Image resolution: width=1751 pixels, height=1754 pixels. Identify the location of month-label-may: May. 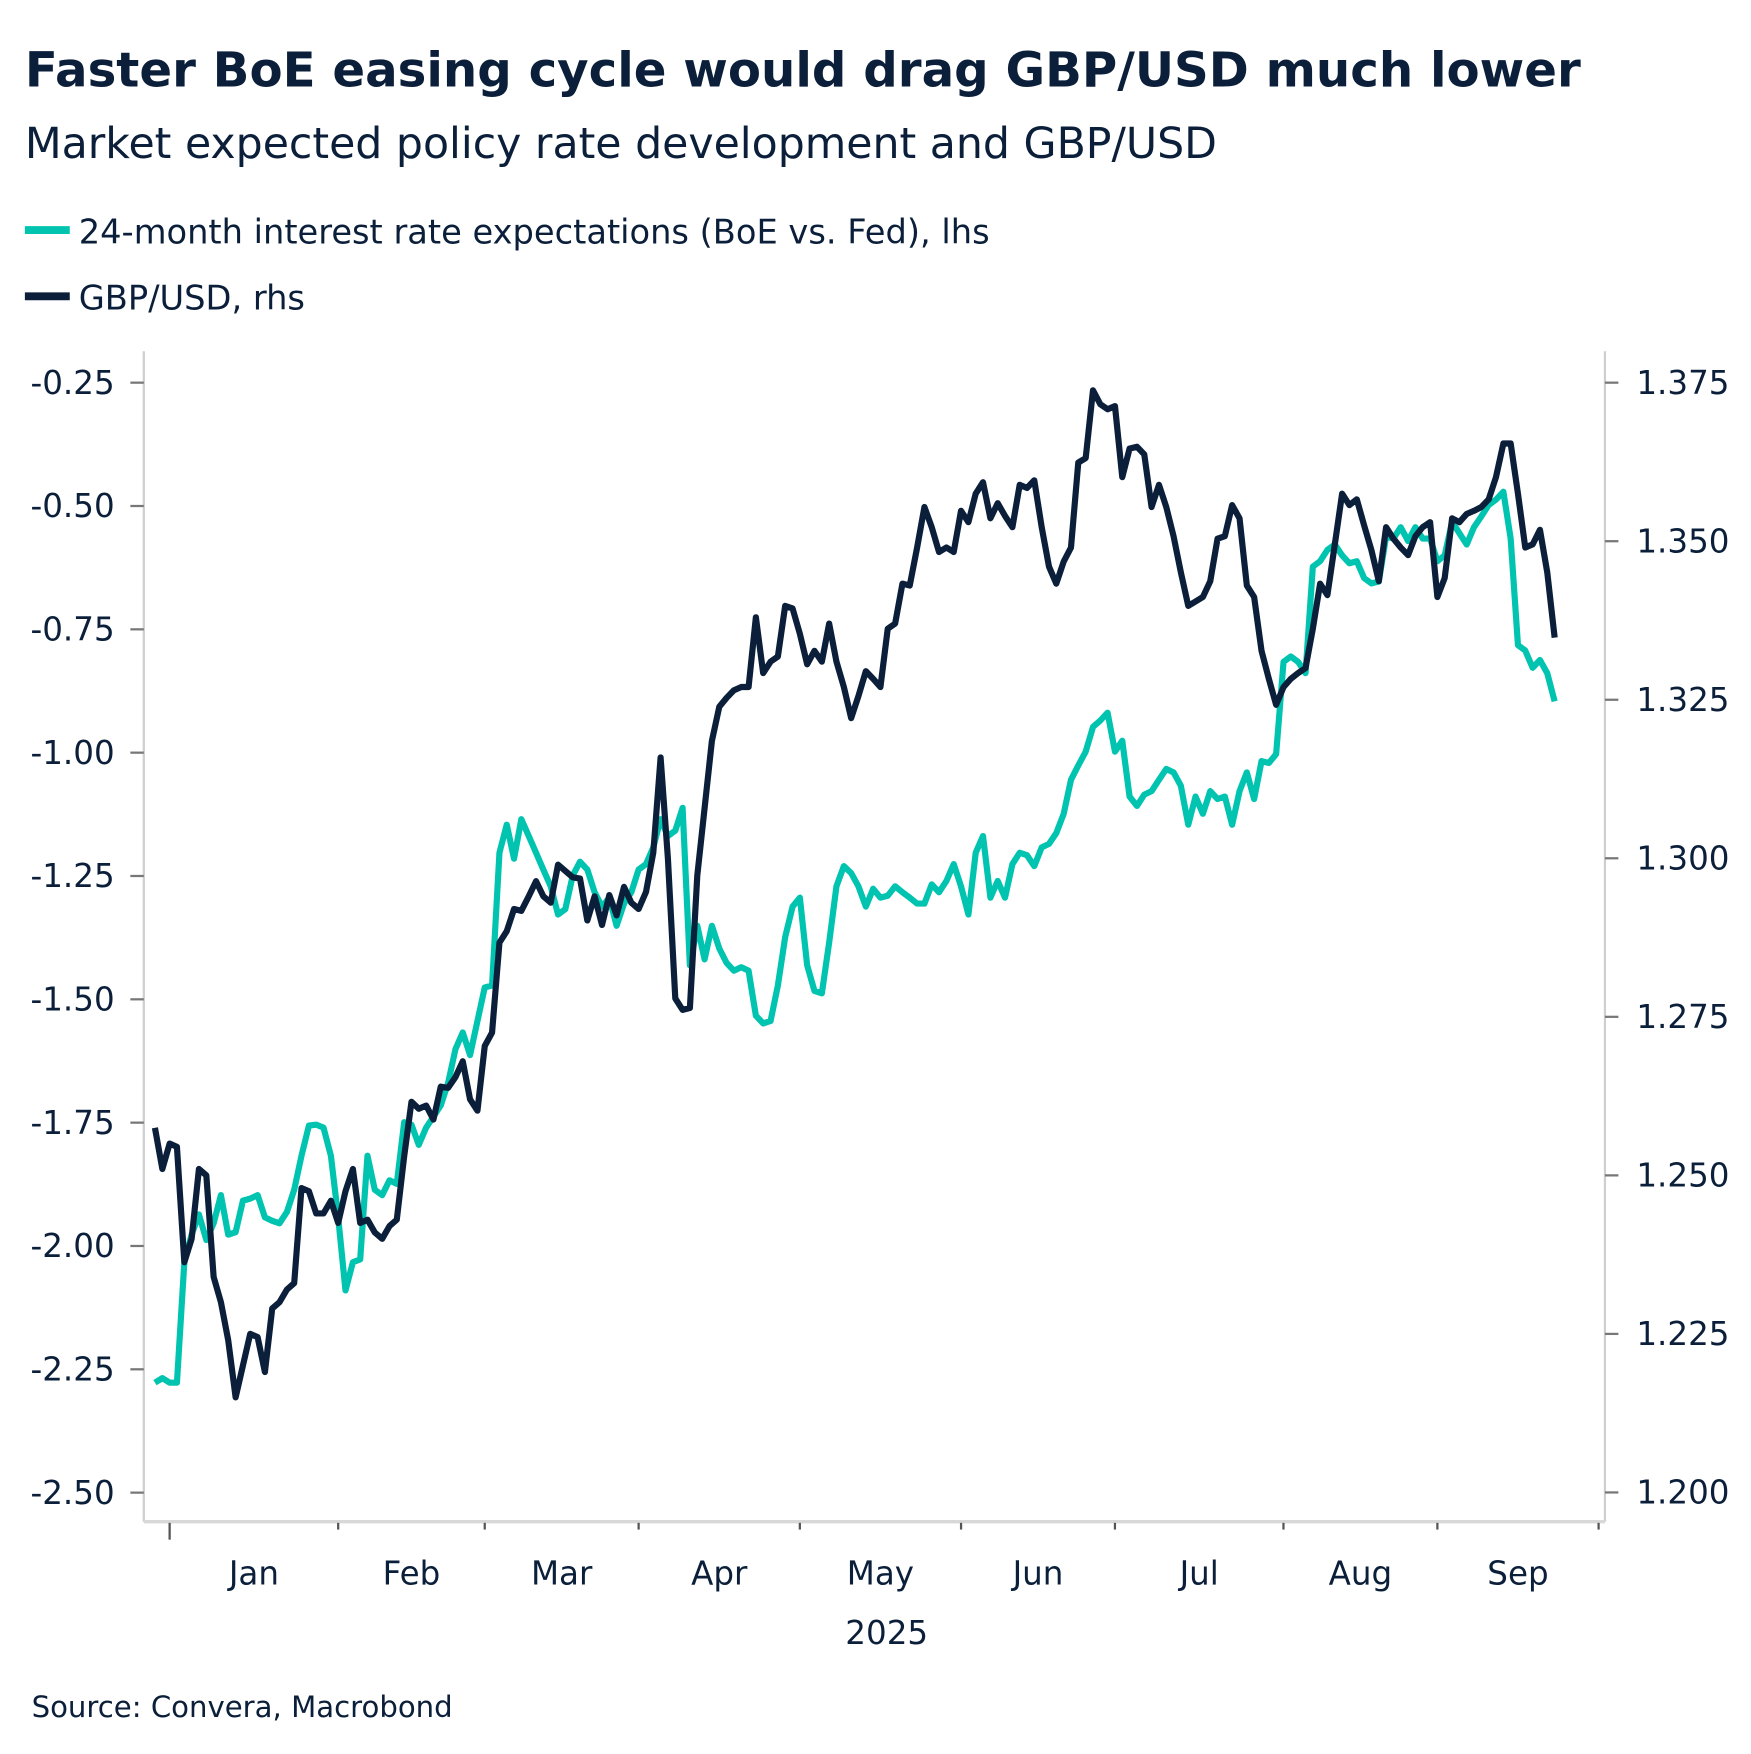
(880, 1574).